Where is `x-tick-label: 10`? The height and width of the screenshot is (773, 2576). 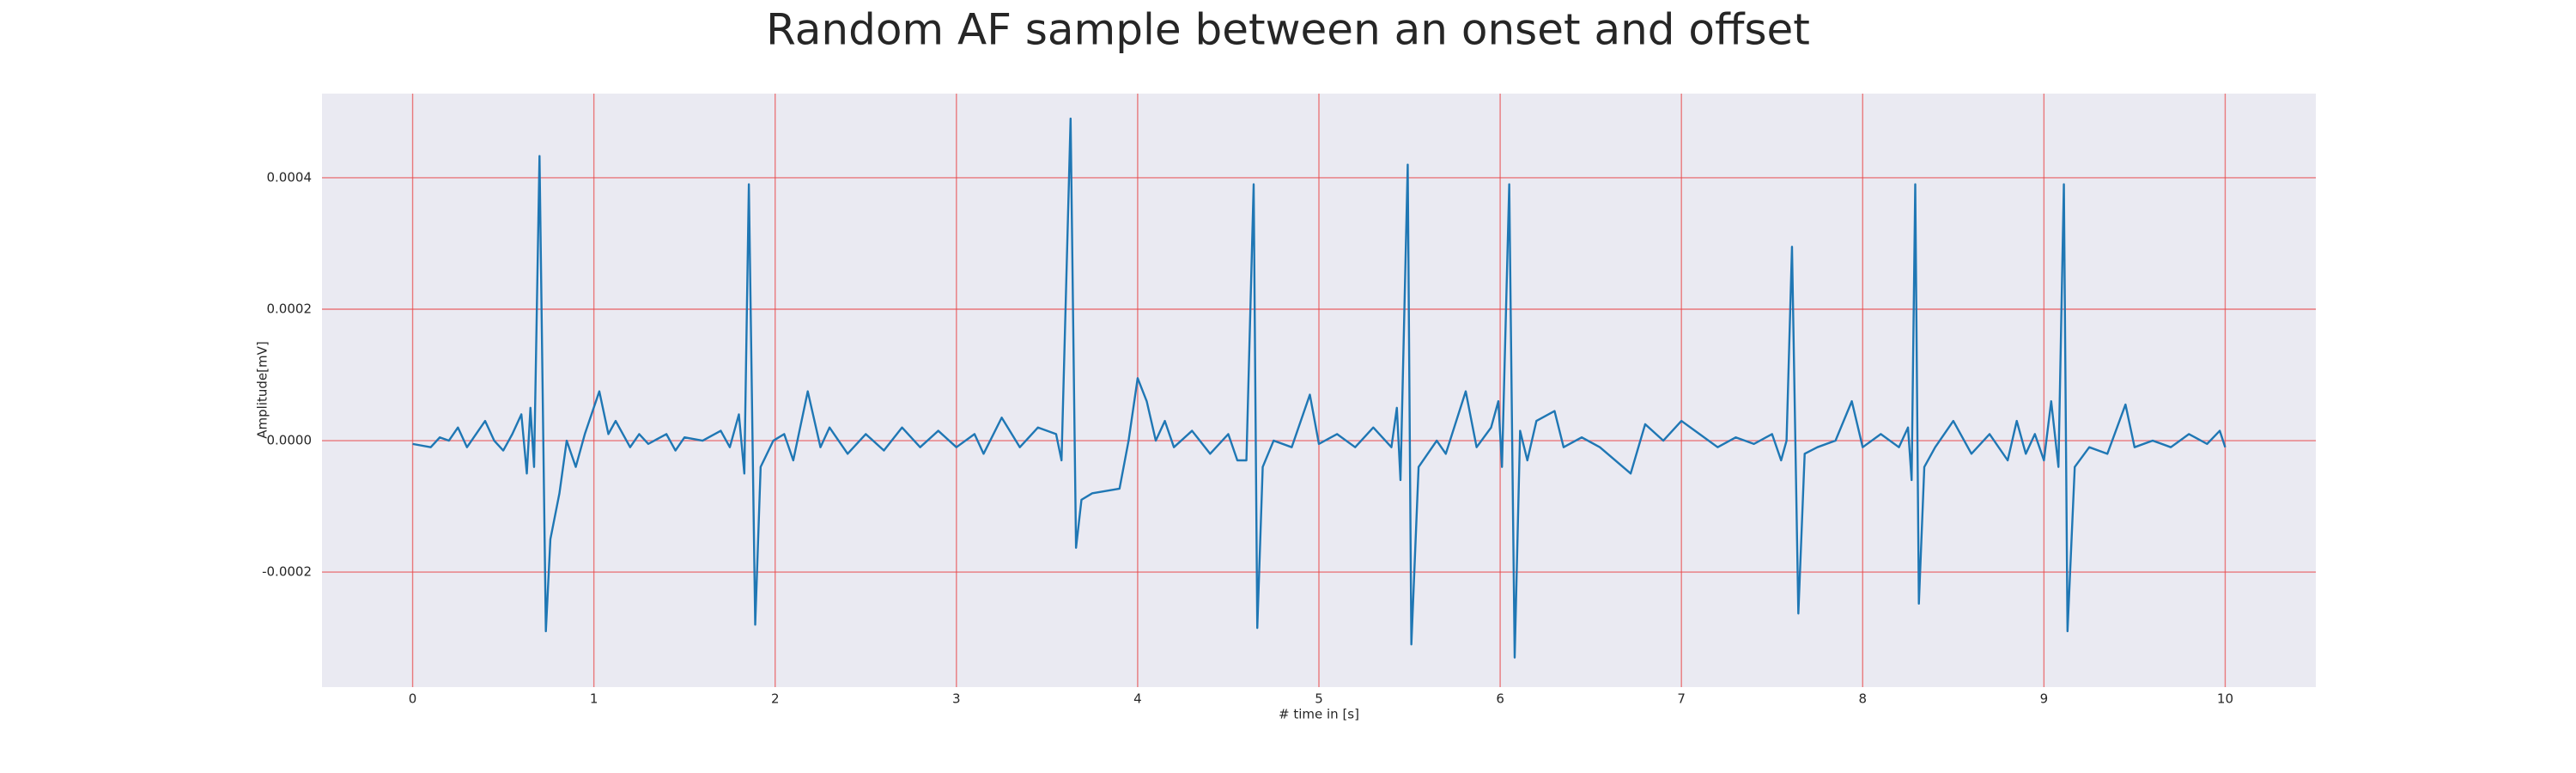 x-tick-label: 10 is located at coordinates (2225, 699).